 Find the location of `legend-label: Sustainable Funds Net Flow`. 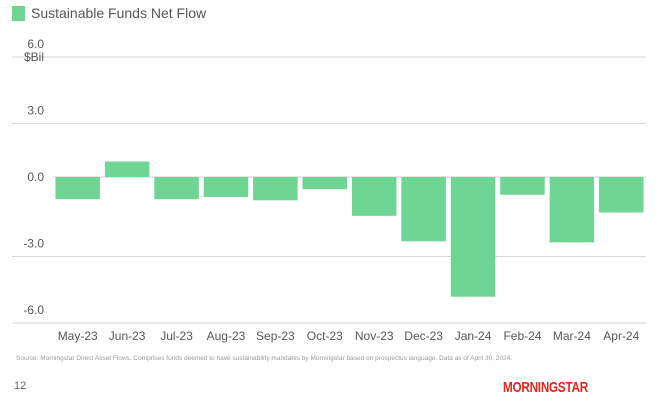

legend-label: Sustainable Funds Net Flow is located at coordinates (119, 13).